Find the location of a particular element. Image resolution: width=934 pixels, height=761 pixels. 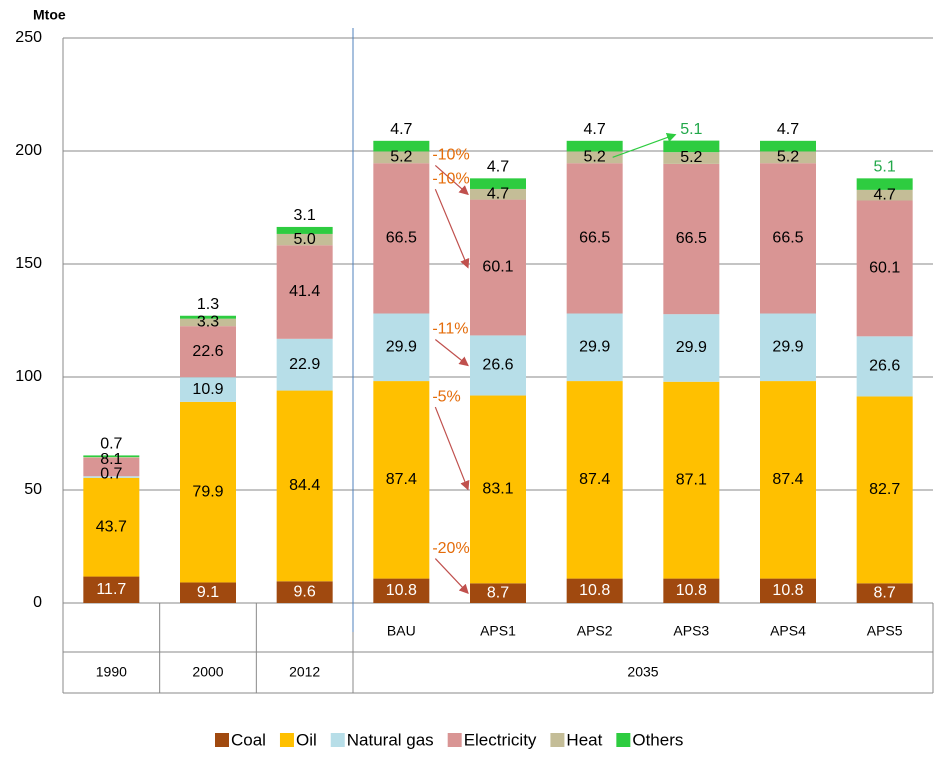

annotation: -20% is located at coordinates (450, 548).